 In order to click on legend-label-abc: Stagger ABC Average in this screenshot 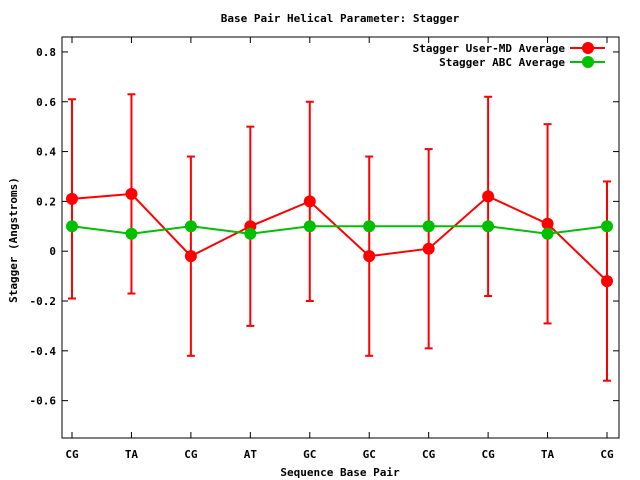, I will do `click(502, 62)`.